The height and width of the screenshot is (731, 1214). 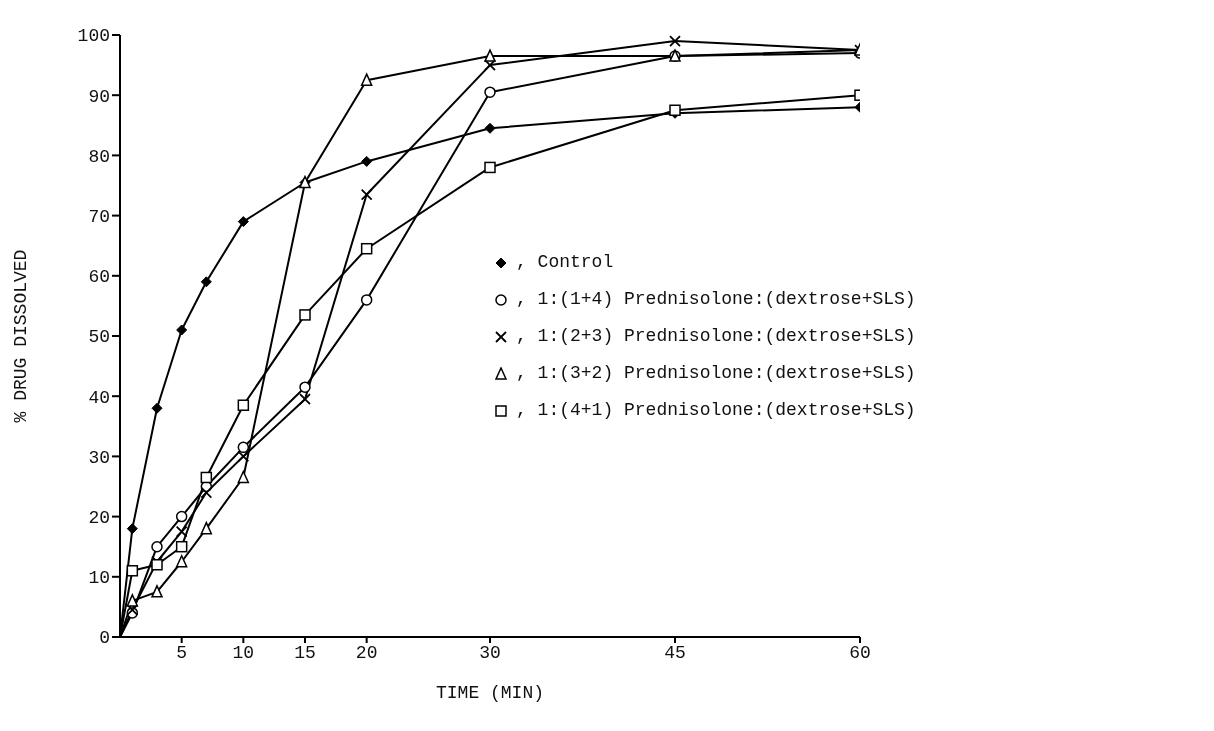 What do you see at coordinates (565, 262) in the screenshot?
I see `legend-label: , Control` at bounding box center [565, 262].